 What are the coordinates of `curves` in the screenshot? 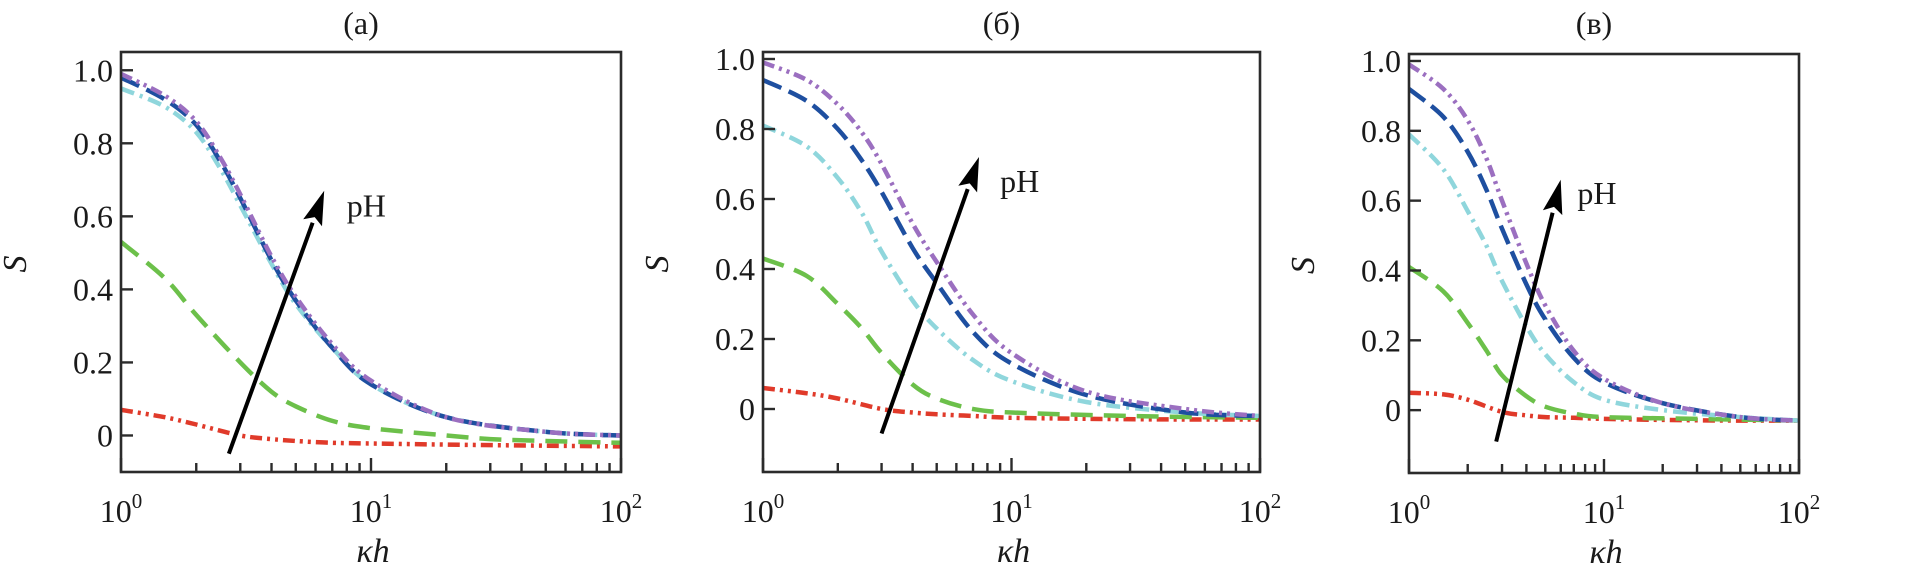 It's located at (1604, 242).